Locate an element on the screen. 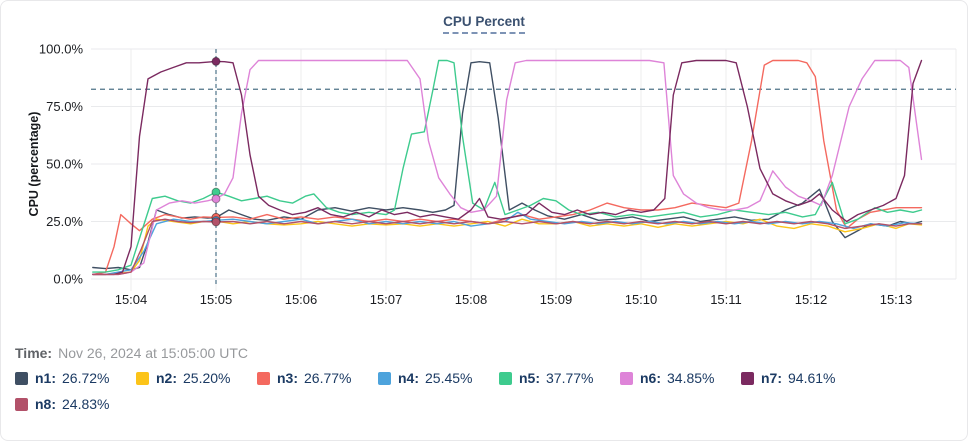 Image resolution: width=968 pixels, height=441 pixels. legend-item-n5: n5: 37.77% is located at coordinates (559, 378).